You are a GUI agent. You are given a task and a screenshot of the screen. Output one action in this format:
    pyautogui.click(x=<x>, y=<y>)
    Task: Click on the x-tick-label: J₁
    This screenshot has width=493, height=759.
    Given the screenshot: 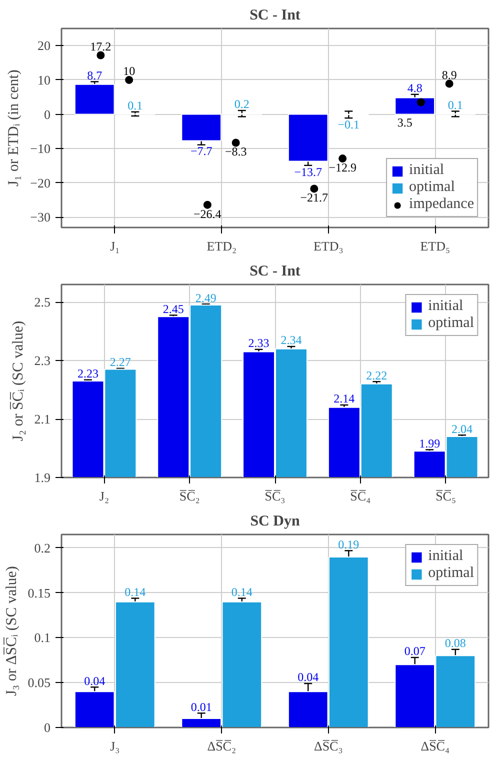 What is the action you would take?
    pyautogui.click(x=115, y=246)
    